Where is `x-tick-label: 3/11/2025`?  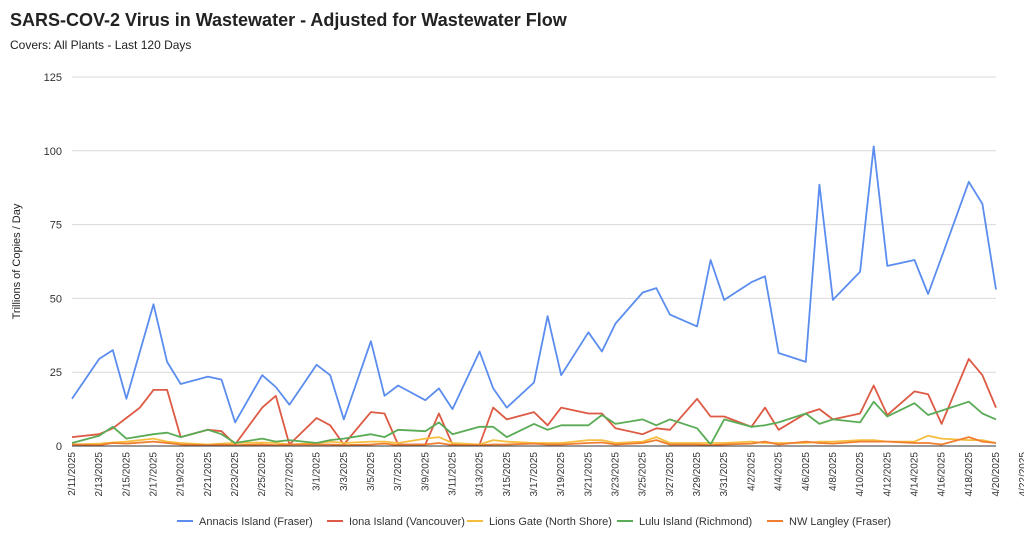 x-tick-label: 3/11/2025 is located at coordinates (453, 474).